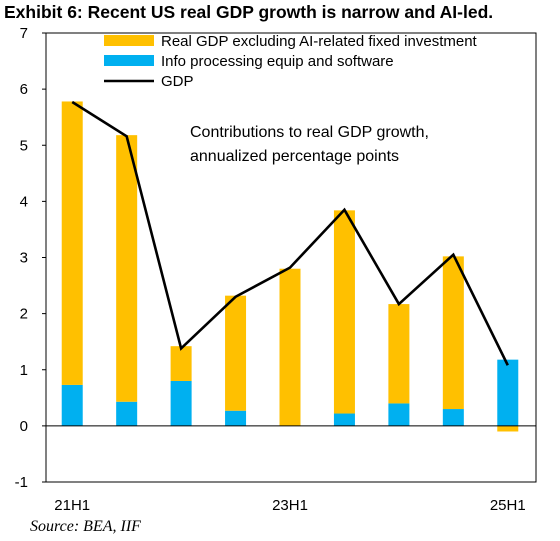 This screenshot has width=560, height=541. I want to click on legend-label-ai: Info processing equip and software, so click(277, 61).